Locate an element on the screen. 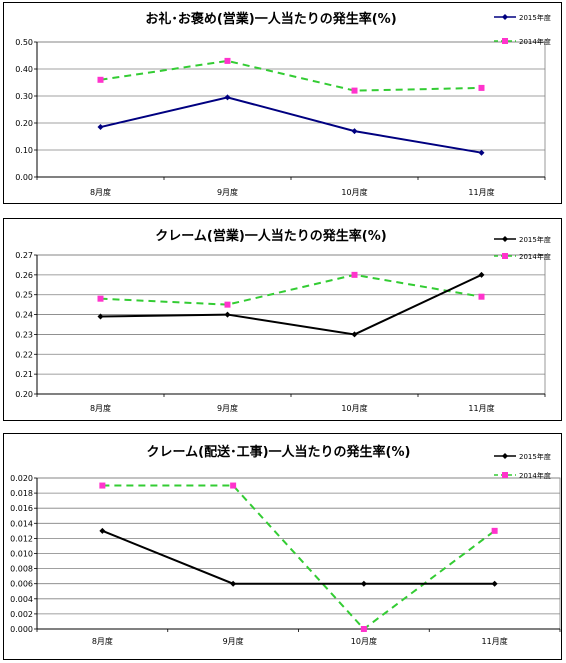 The height and width of the screenshot is (663, 566). y-tick-label: 0.002 is located at coordinates (21, 614).